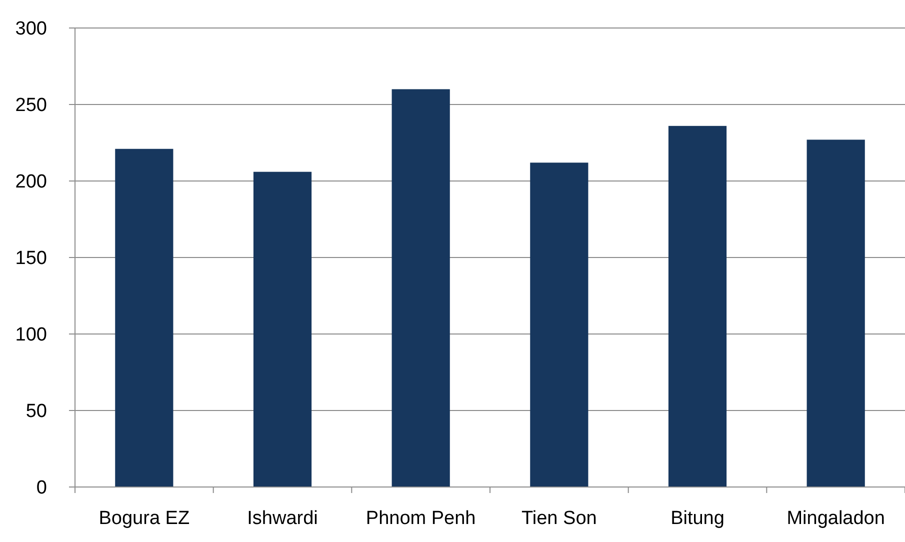 This screenshot has height=542, width=905. I want to click on y-tick-label: 0, so click(41, 488).